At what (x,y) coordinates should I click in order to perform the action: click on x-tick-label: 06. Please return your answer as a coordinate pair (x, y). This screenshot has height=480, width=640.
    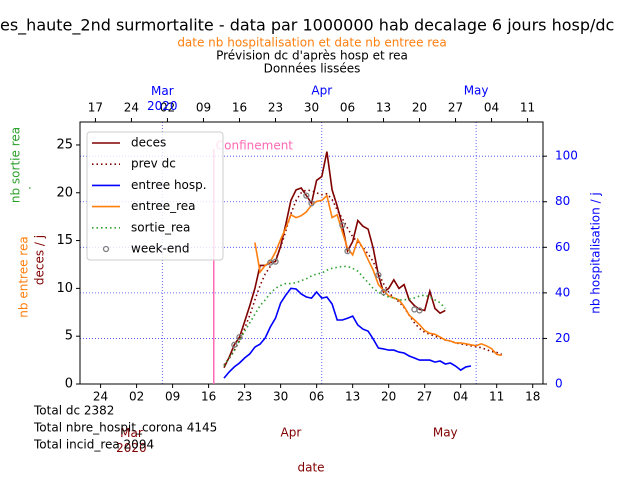
    Looking at the image, I should click on (316, 397).